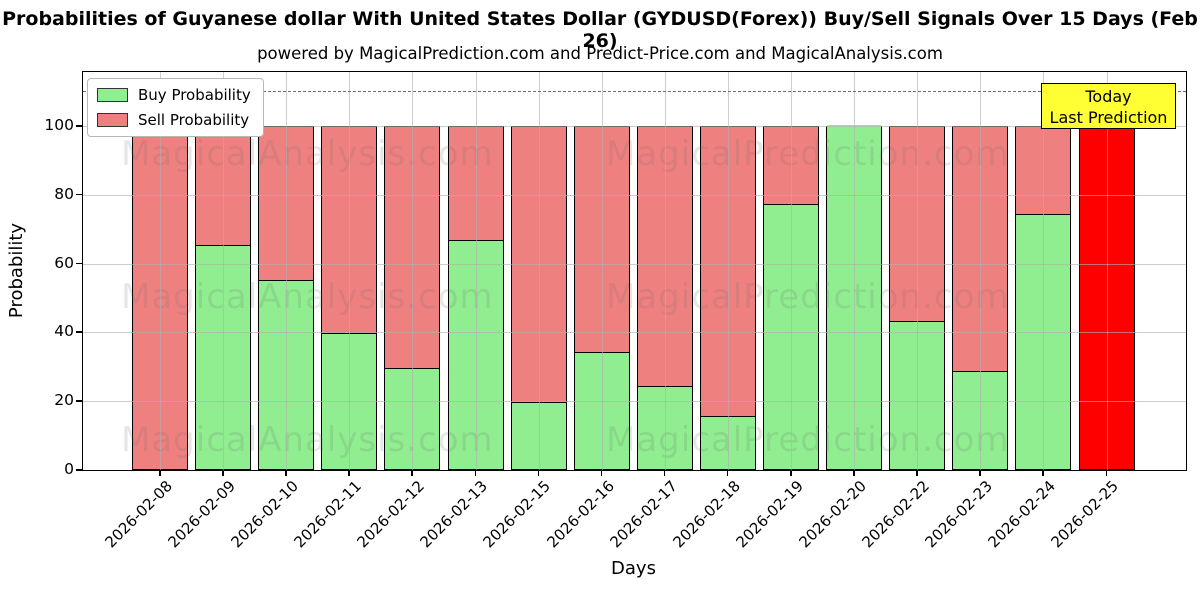 The image size is (1200, 600). I want to click on x-tick-label: 2026-02-10, so click(264, 514).